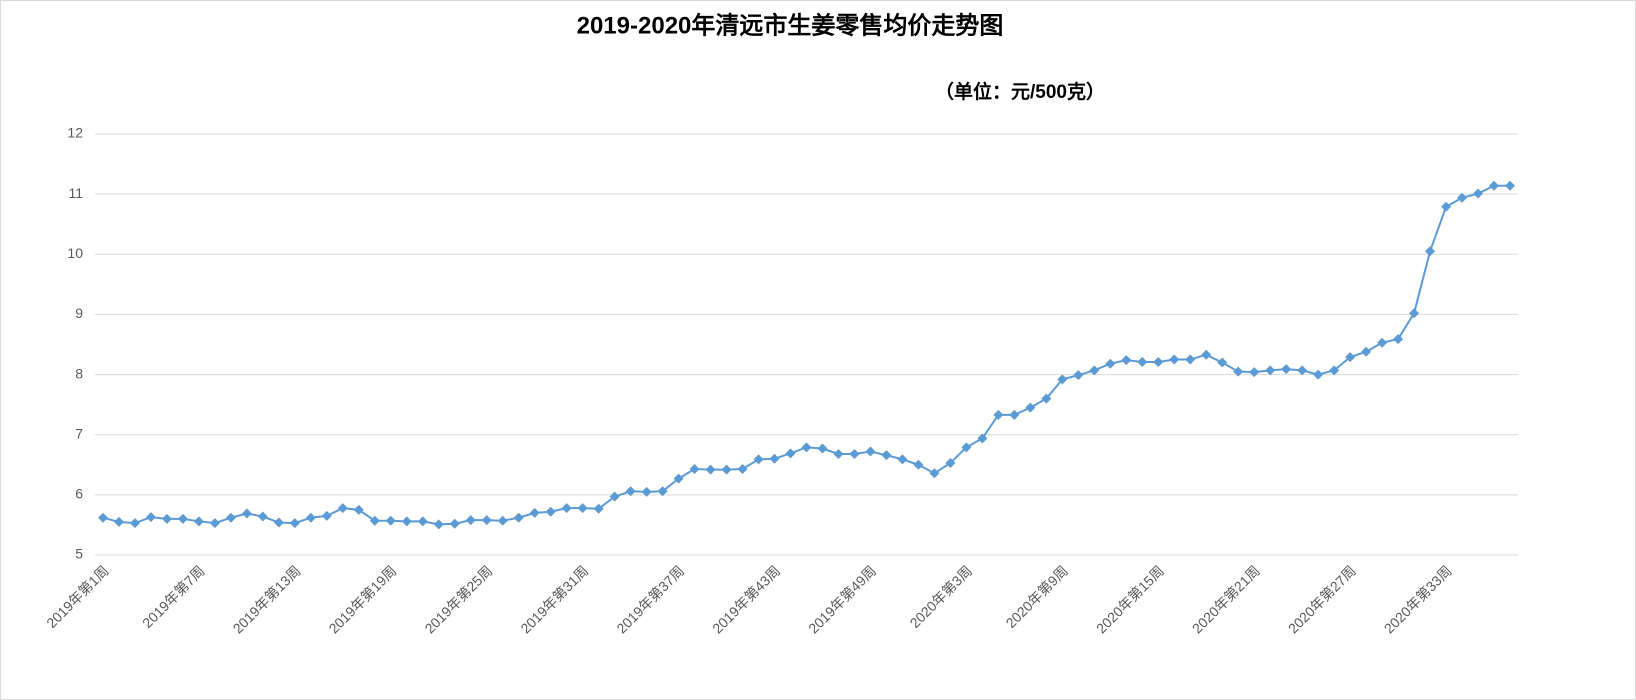  Describe the element at coordinates (790, 25) in the screenshot. I see `chart-title: 2019-2020年清远市生姜零售均价走势图` at that location.